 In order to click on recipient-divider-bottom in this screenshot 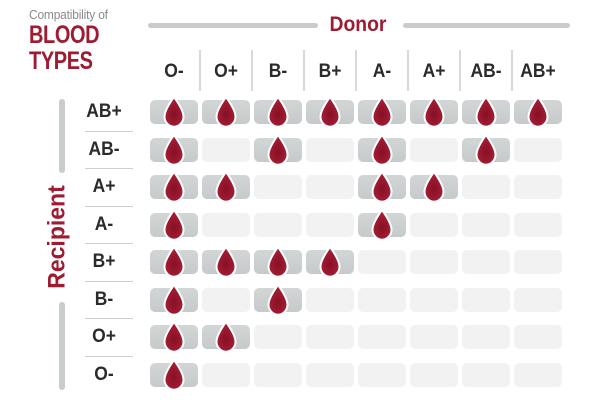, I will do `click(62, 346)`.